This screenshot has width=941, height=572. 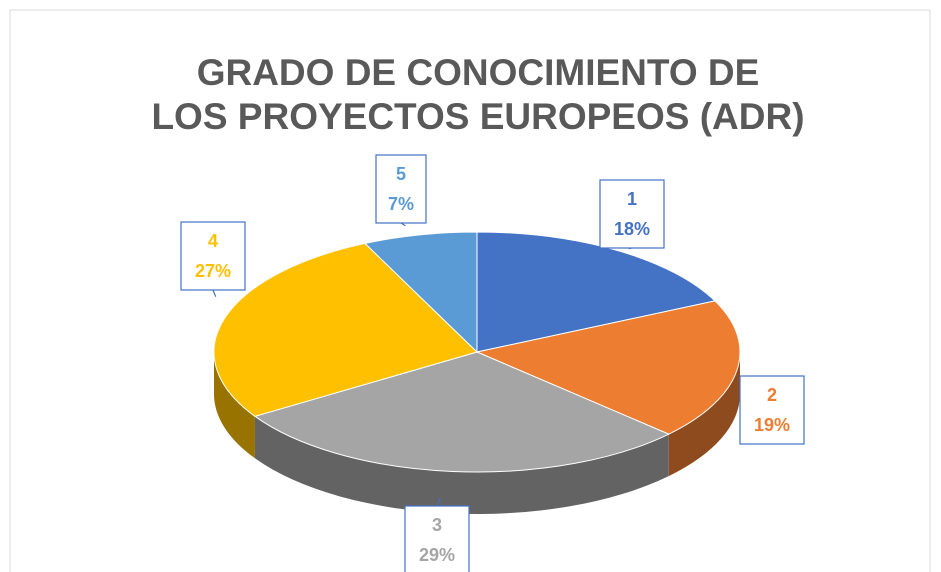 What do you see at coordinates (401, 204) in the screenshot?
I see `value-label: 7%` at bounding box center [401, 204].